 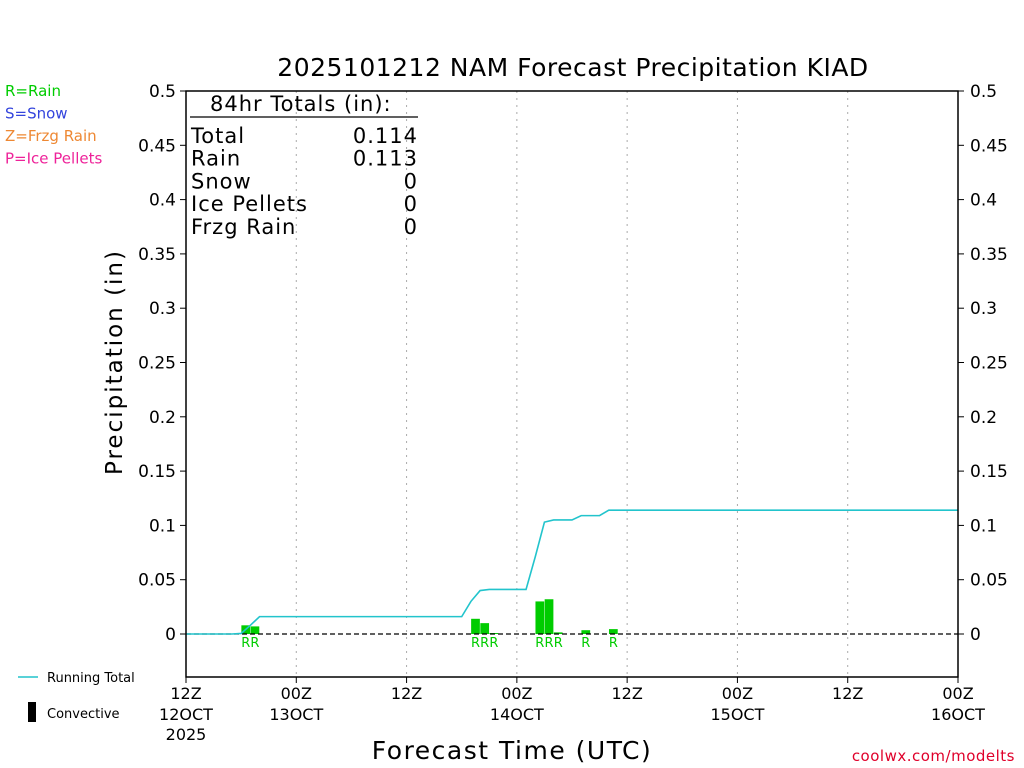 I want to click on totals-row-value: 0.114, so click(x=385, y=136).